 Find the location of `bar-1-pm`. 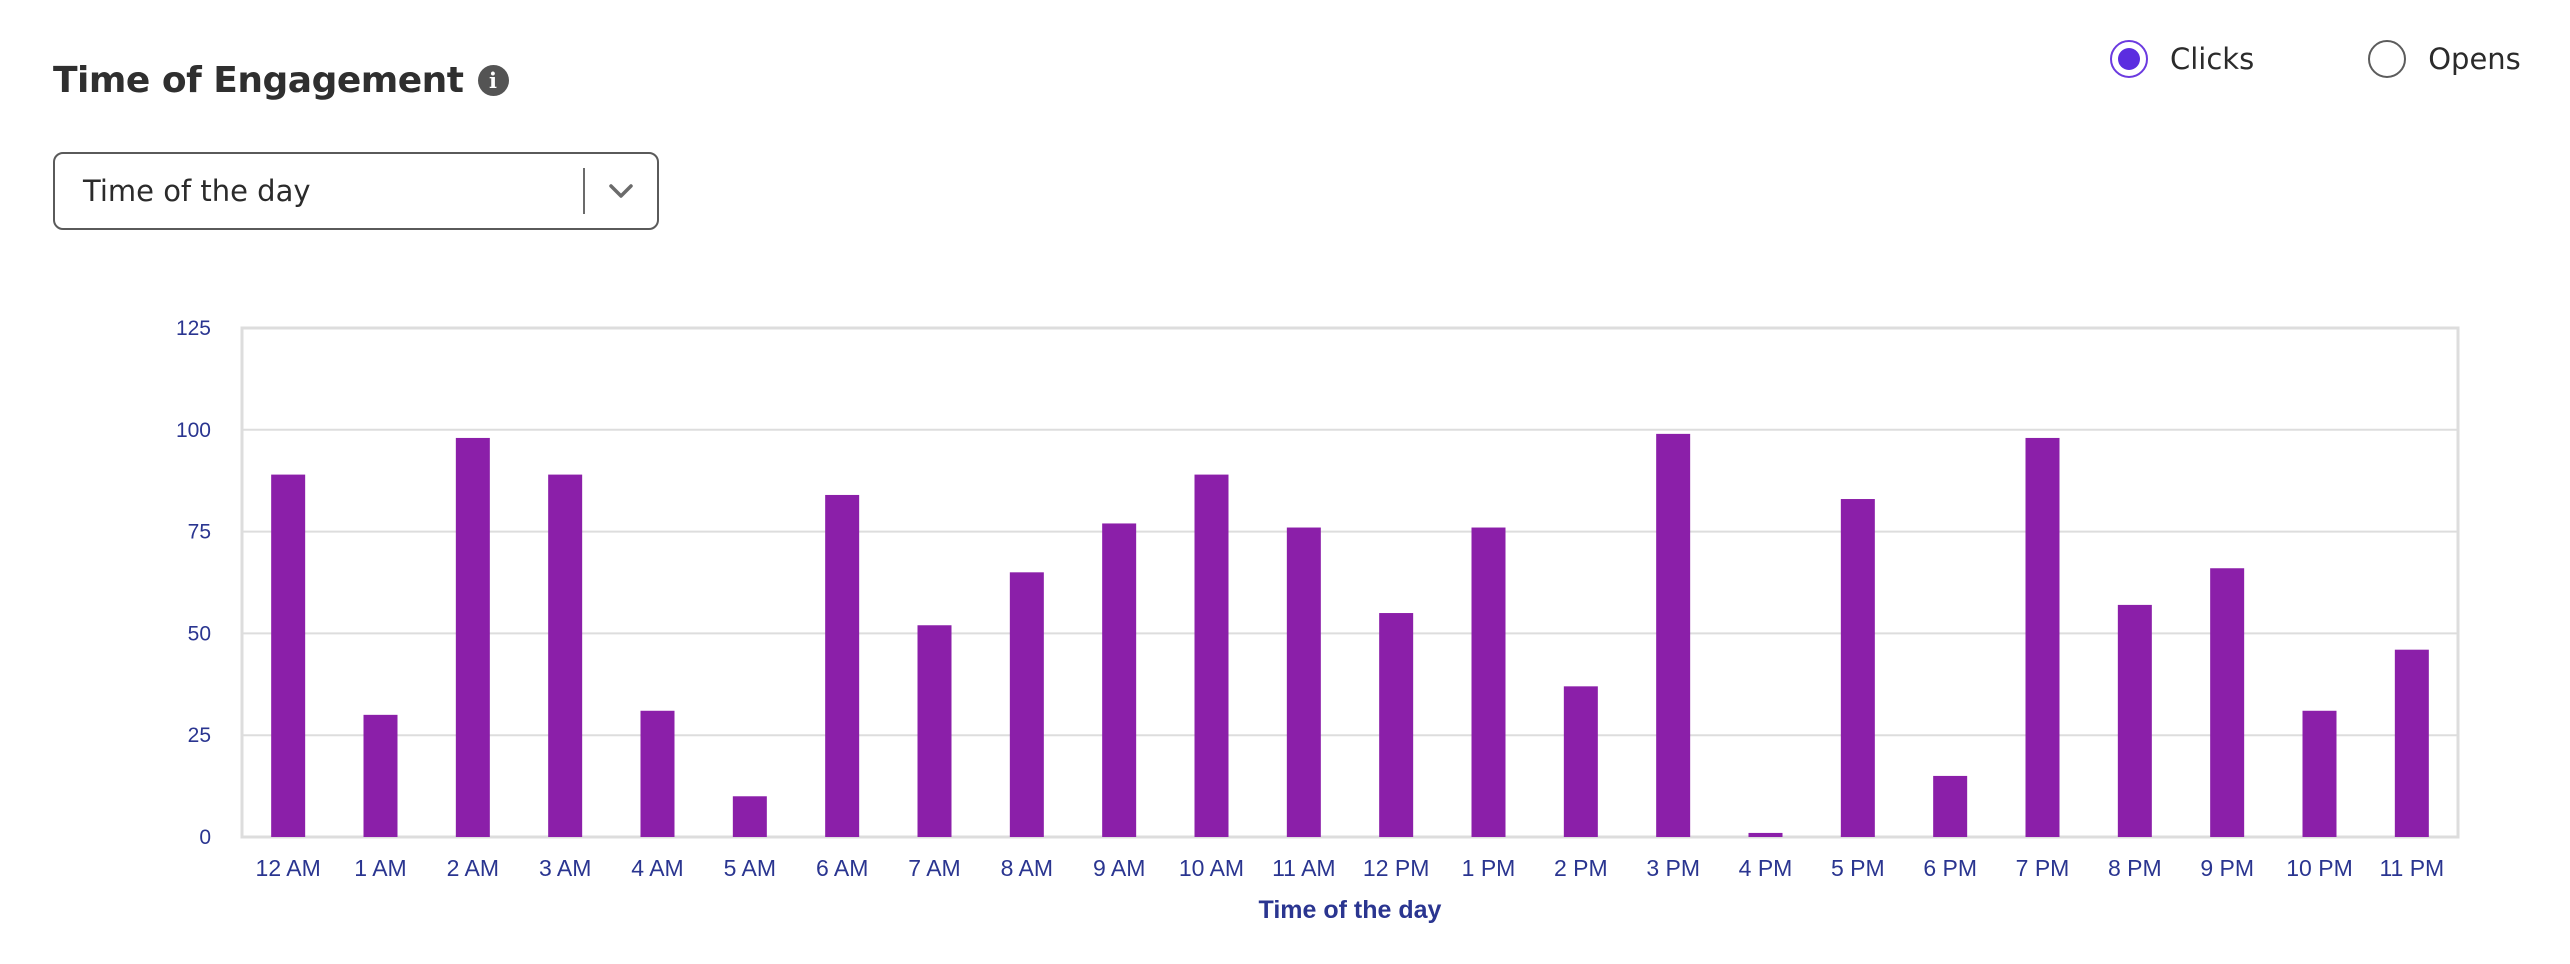

bar-1-pm is located at coordinates (1488, 682).